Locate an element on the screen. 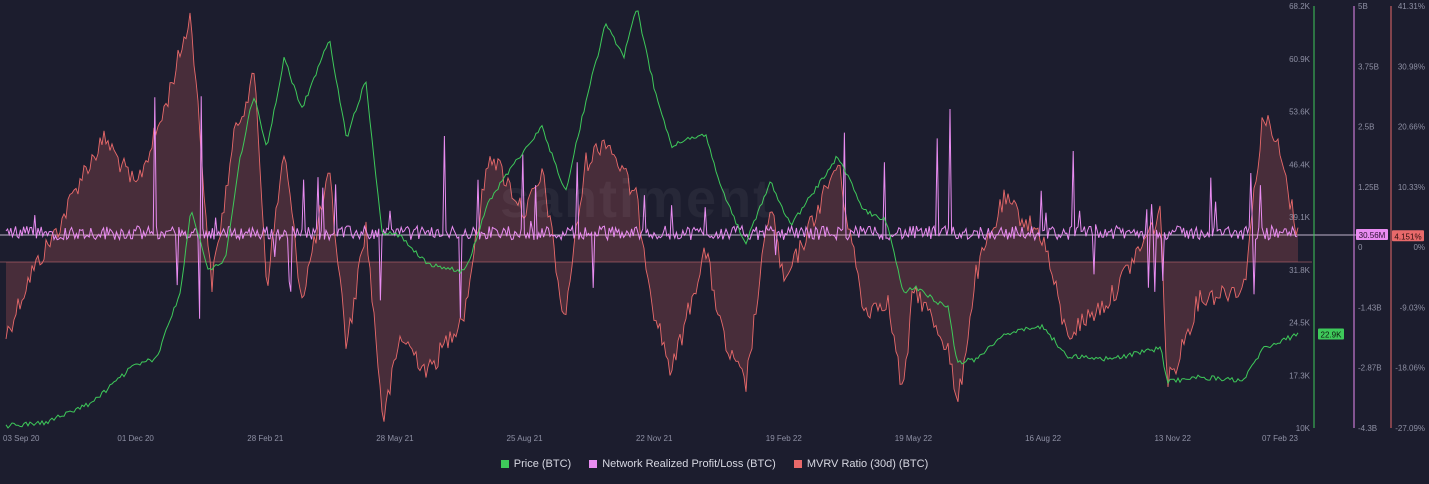  price-axis-tick-label: 31.8K is located at coordinates (1300, 270).